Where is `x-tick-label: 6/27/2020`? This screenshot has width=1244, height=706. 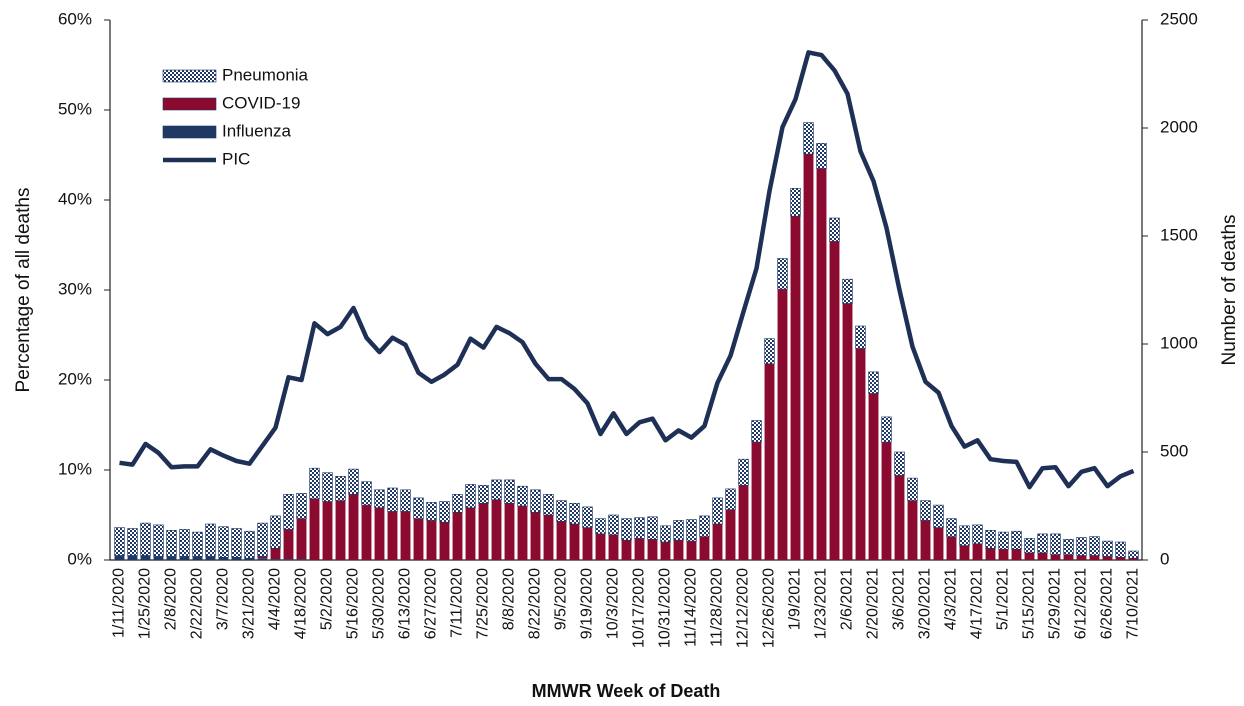
x-tick-label: 6/27/2020 is located at coordinates (431, 603).